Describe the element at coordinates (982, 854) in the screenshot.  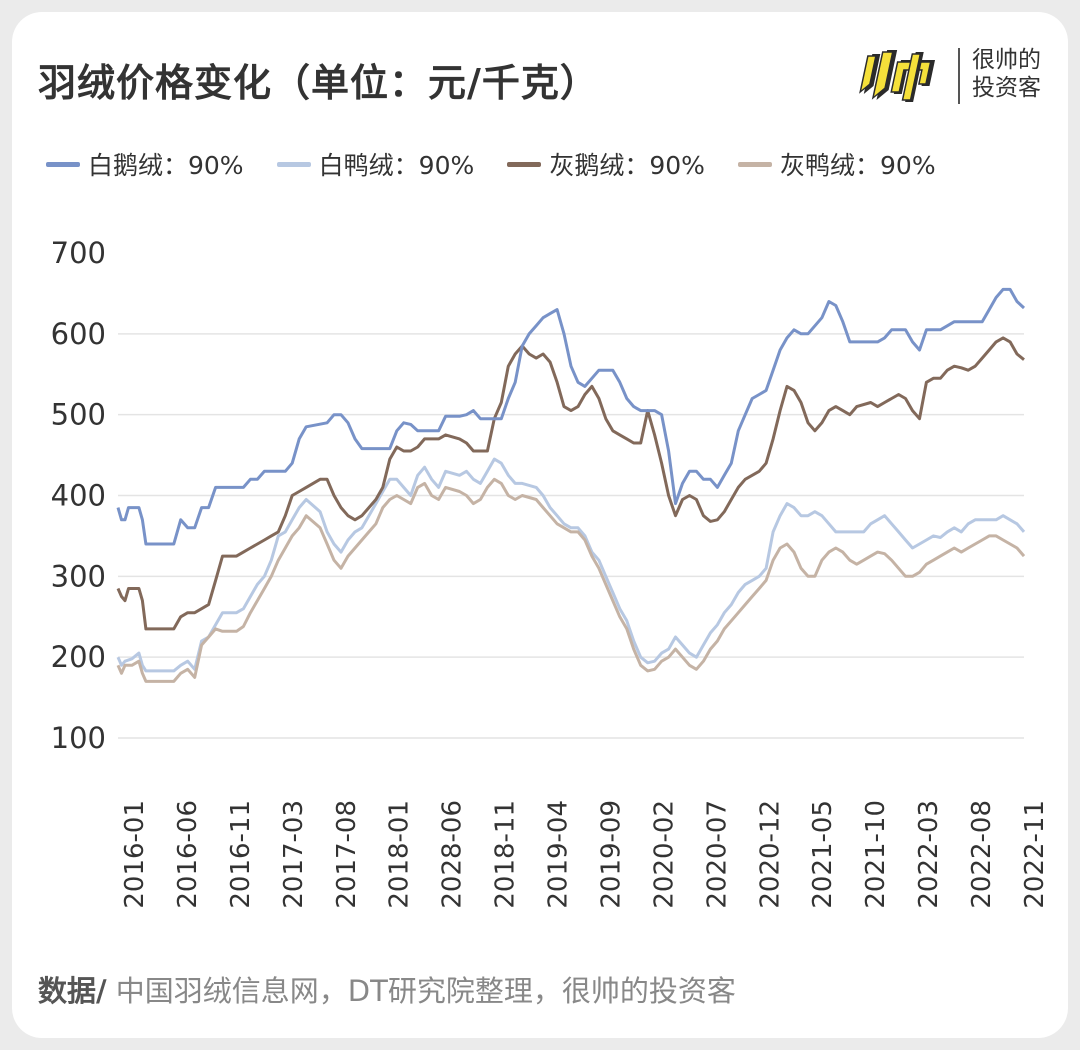
I see `x-tick-label: 2022-08` at that location.